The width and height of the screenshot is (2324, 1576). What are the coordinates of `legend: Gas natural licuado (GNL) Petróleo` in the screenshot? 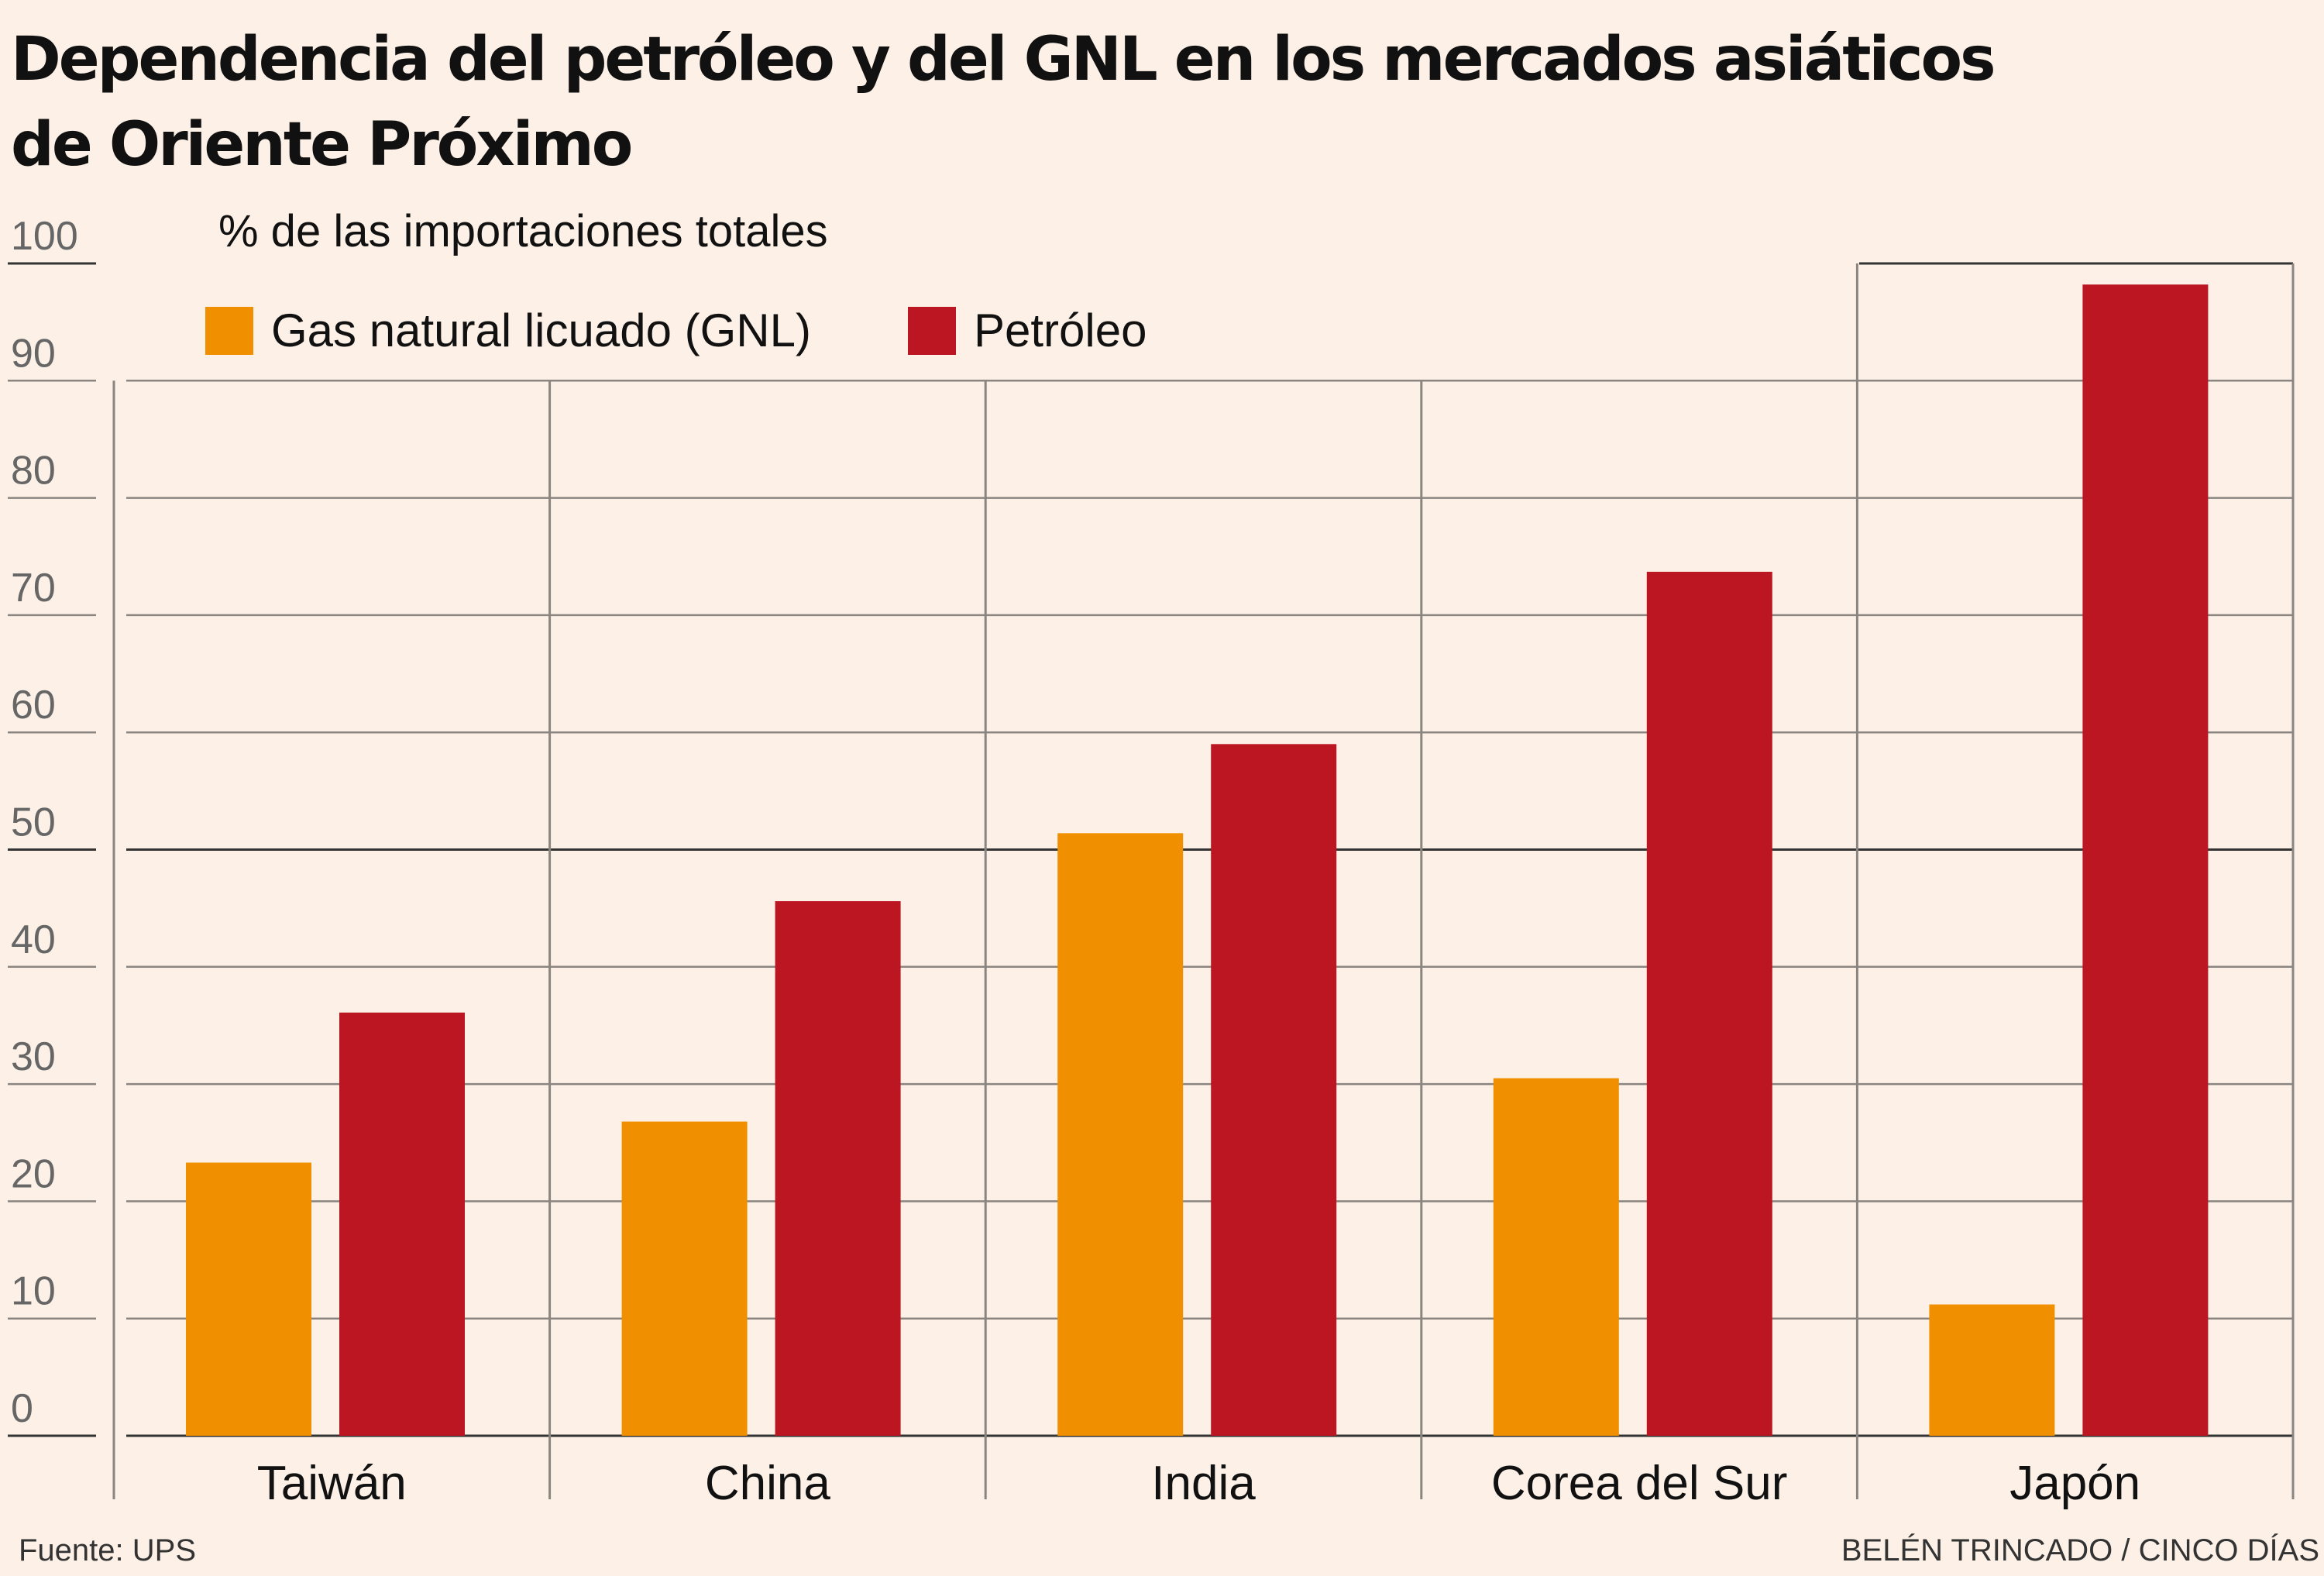 It's located at (676, 330).